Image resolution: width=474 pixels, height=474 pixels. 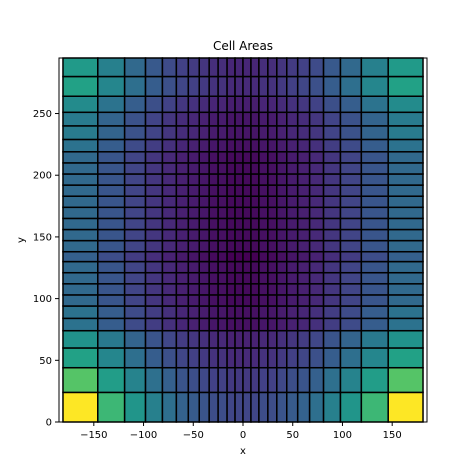 I want to click on x-tick-label: 50, so click(x=292, y=435).